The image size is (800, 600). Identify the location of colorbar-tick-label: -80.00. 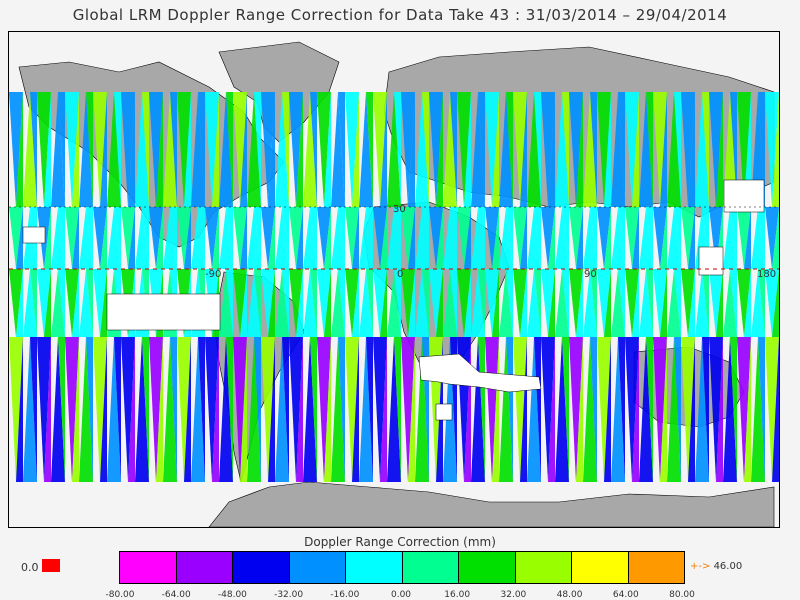
(120, 595).